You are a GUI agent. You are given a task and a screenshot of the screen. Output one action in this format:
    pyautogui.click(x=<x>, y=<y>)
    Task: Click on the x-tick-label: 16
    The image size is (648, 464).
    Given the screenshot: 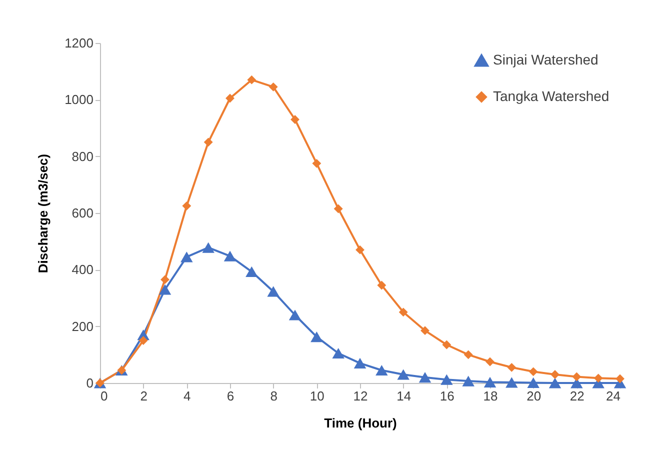 What is the action you would take?
    pyautogui.click(x=447, y=396)
    